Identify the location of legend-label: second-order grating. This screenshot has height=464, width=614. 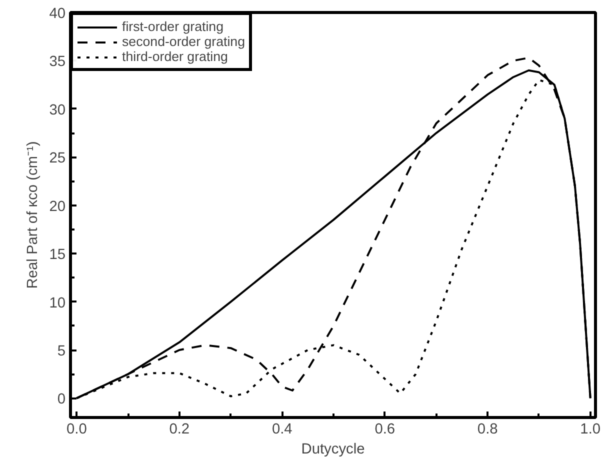
(183, 41).